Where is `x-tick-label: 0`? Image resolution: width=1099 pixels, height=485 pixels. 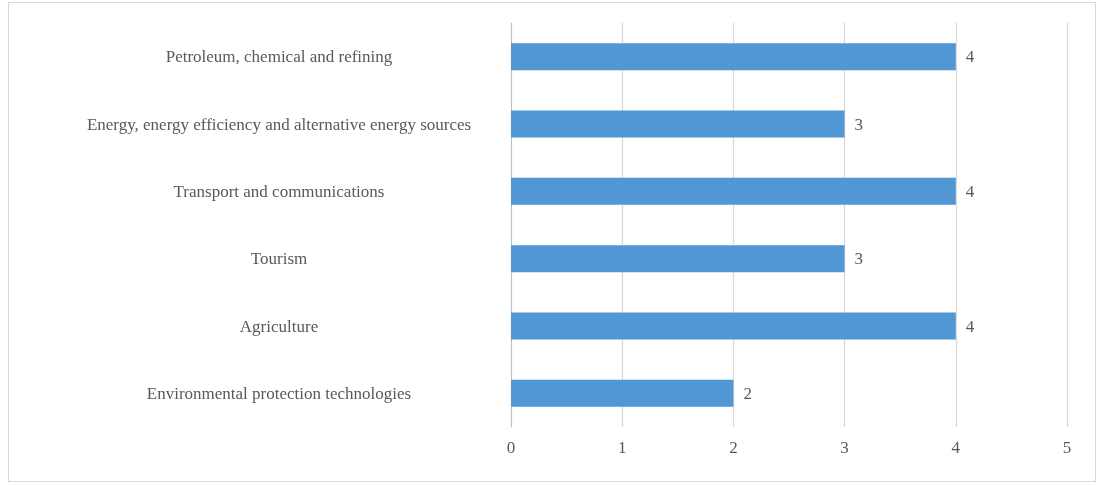 x-tick-label: 0 is located at coordinates (511, 447).